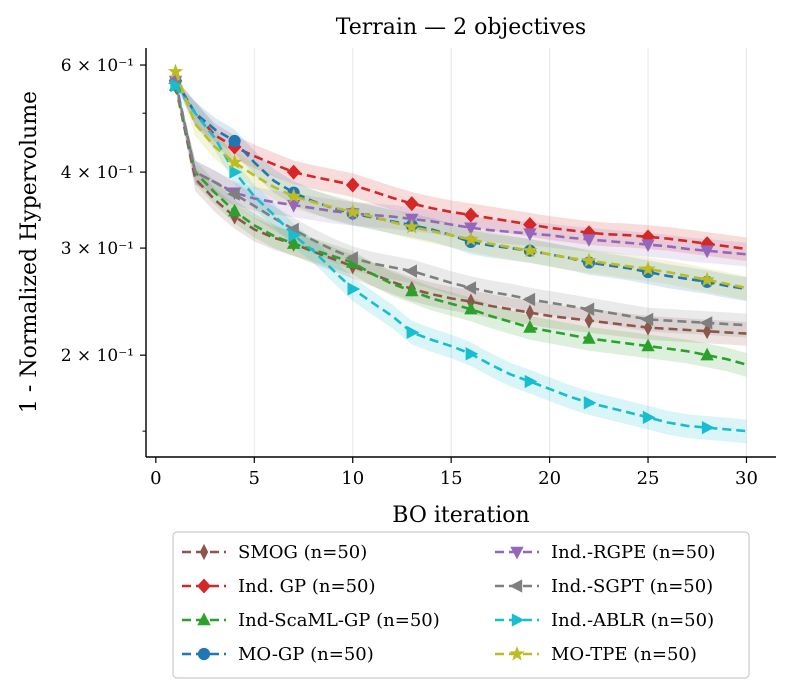 Image resolution: width=792 pixels, height=690 pixels. What do you see at coordinates (97, 173) in the screenshot?
I see `y-tick-label: 4 × 10⁻¹` at bounding box center [97, 173].